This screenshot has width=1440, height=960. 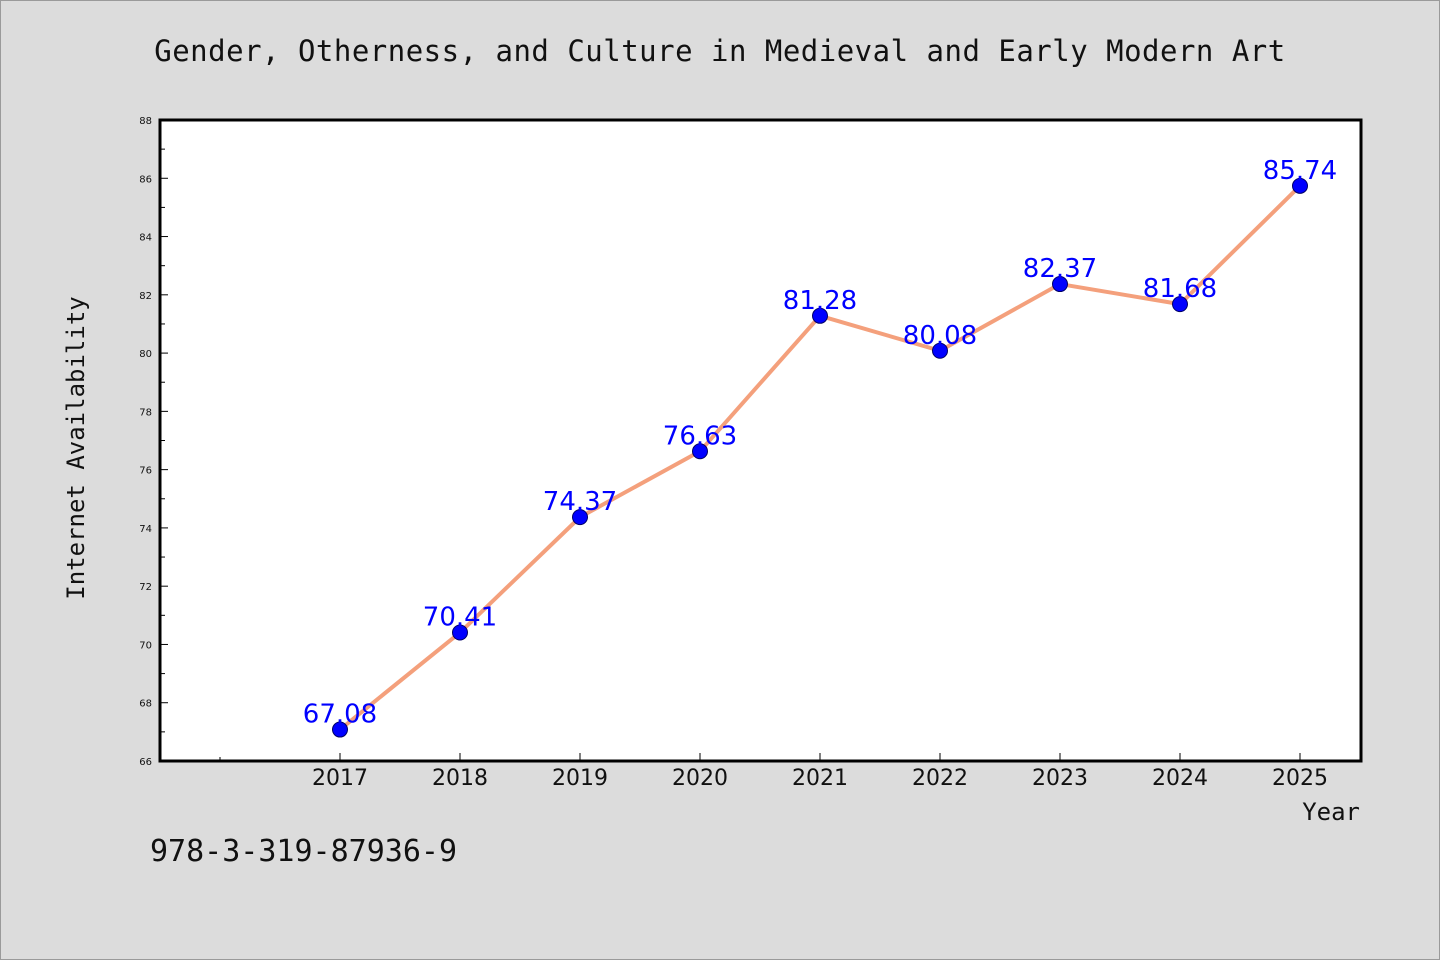 I want to click on data-label: 81.28, so click(x=820, y=301).